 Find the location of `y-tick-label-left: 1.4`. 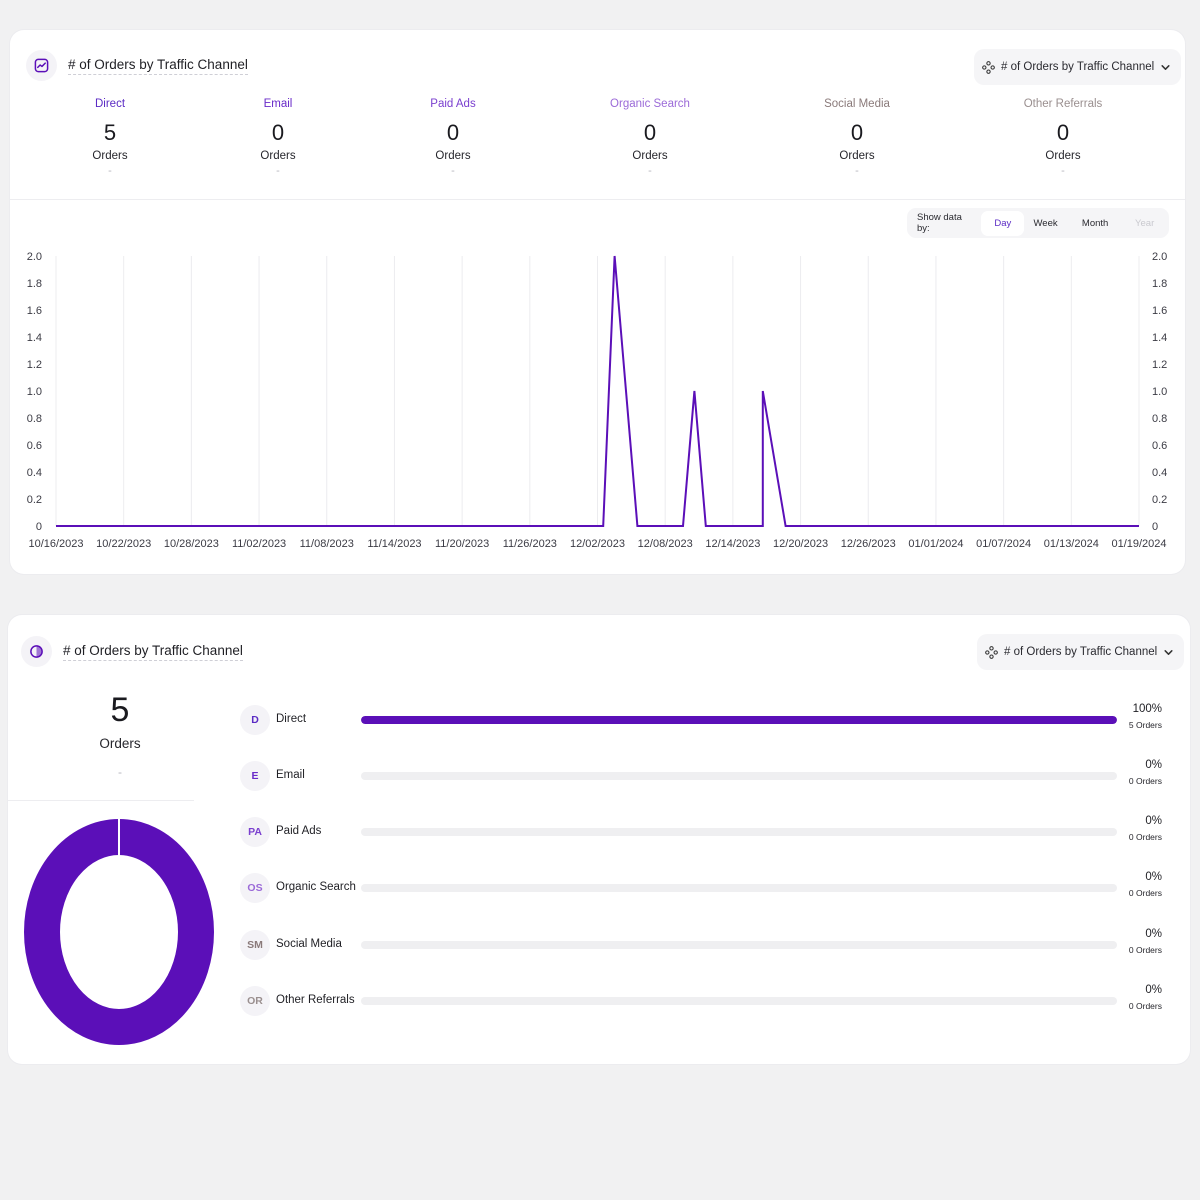

y-tick-label-left: 1.4 is located at coordinates (34, 338).